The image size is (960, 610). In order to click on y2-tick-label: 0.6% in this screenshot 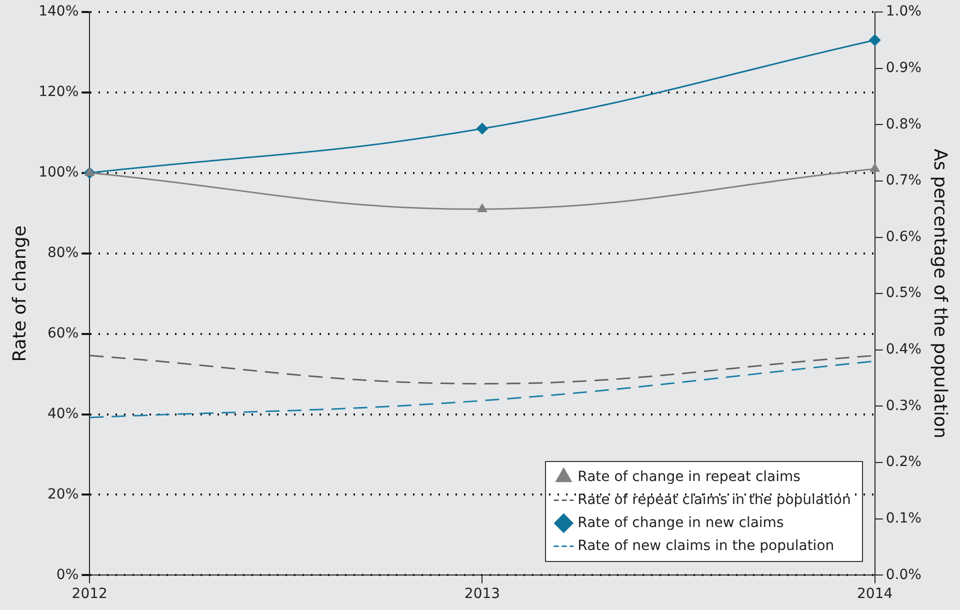, I will do `click(904, 236)`.